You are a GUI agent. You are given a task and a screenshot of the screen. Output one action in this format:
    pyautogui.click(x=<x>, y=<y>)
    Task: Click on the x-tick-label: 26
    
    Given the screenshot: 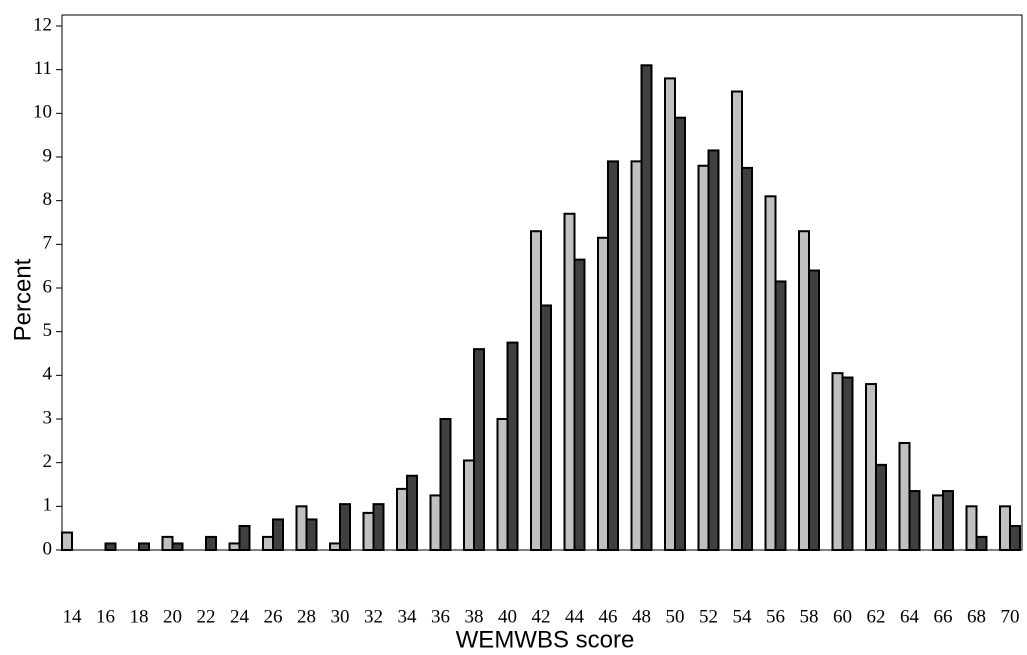 What is the action you would take?
    pyautogui.click(x=273, y=616)
    